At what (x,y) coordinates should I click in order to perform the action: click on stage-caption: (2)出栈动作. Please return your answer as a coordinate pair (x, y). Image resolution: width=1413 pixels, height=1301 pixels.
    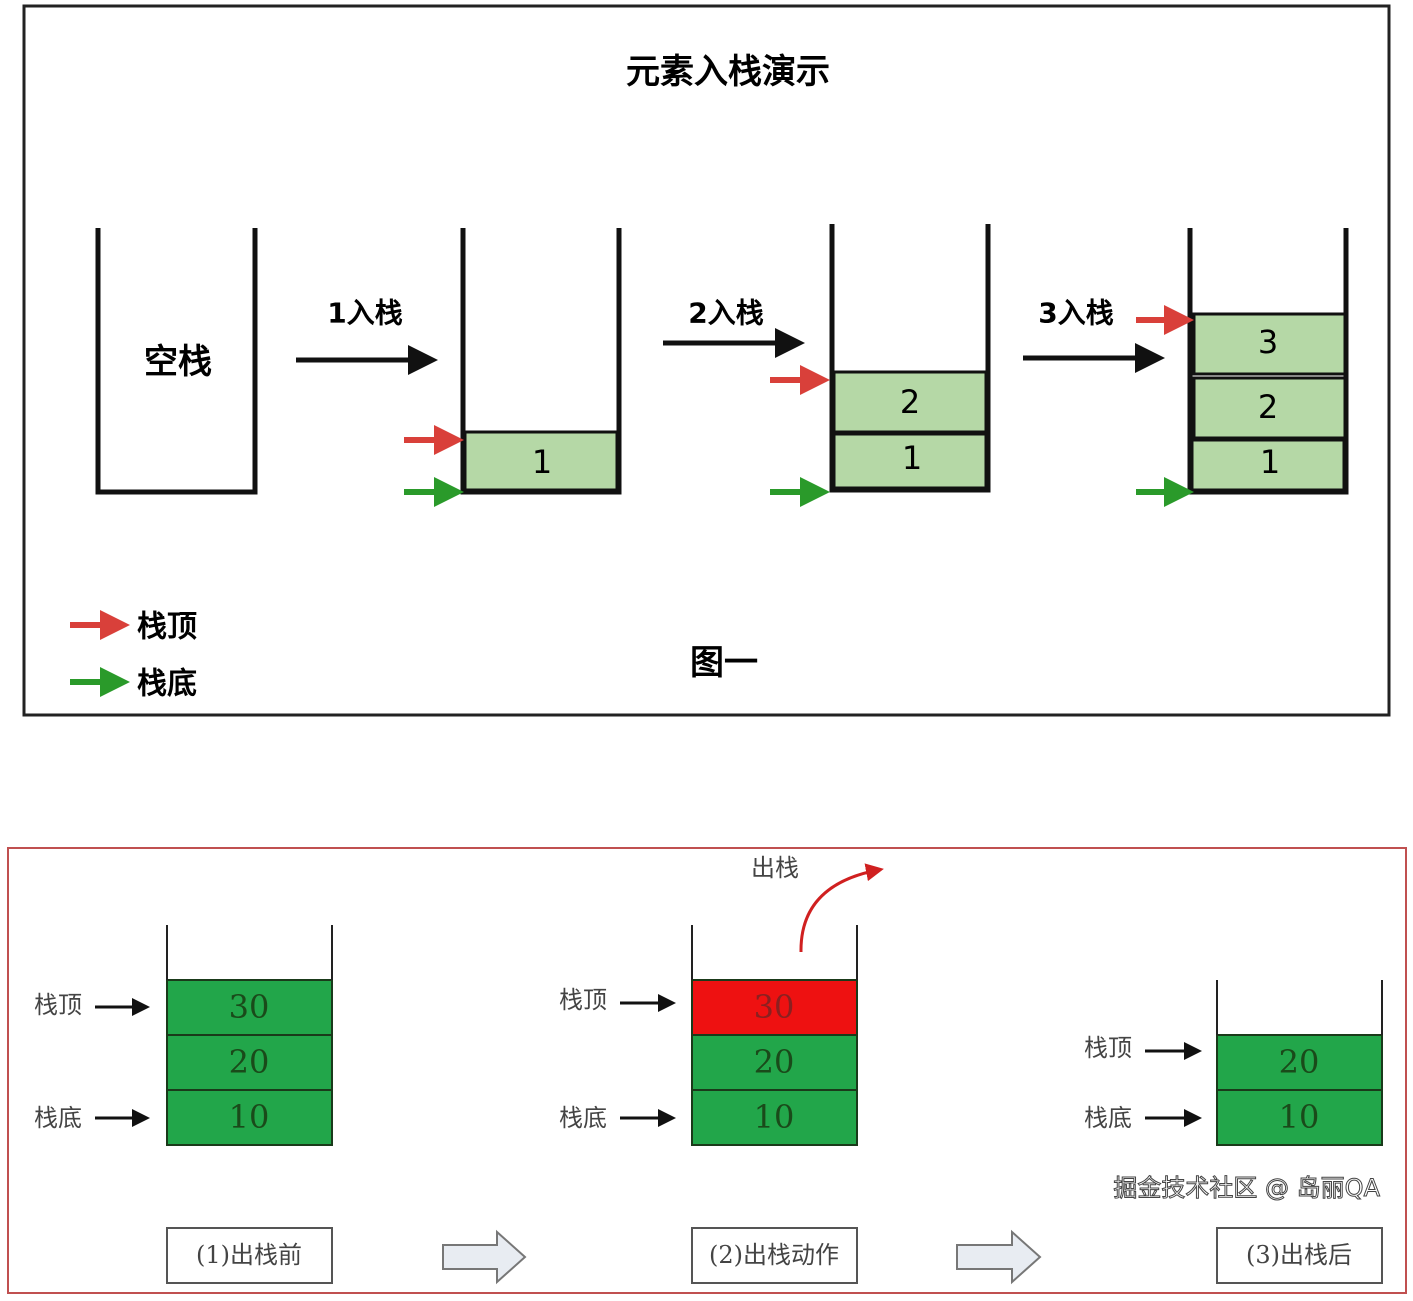
    Looking at the image, I should click on (774, 1255).